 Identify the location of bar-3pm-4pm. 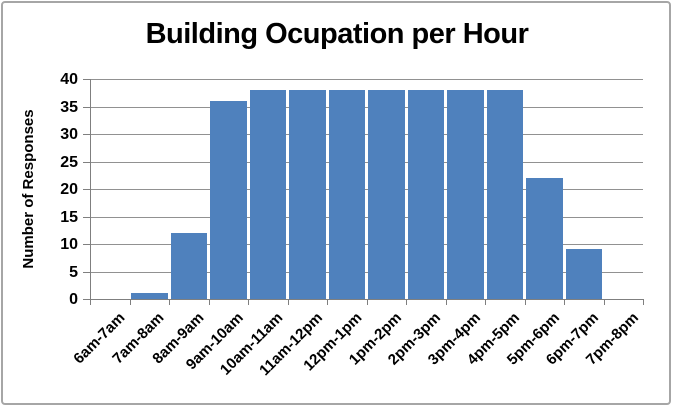
(465, 194).